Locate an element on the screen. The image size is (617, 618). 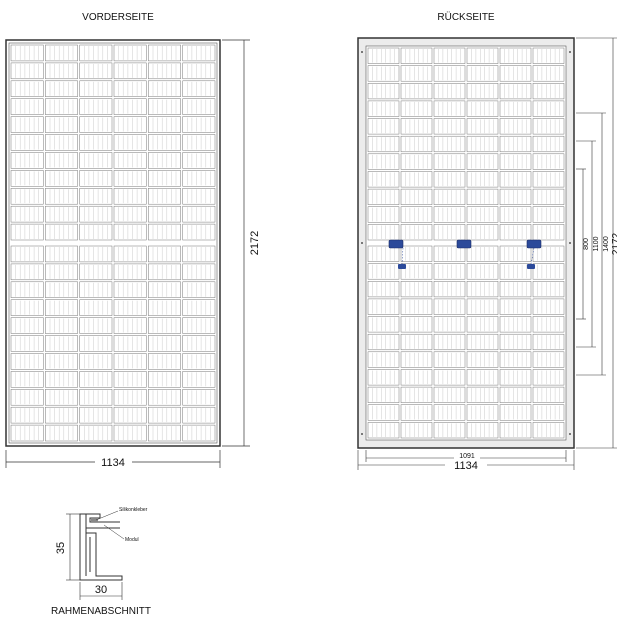
back-dim-800-label: 800 is located at coordinates (586, 244).